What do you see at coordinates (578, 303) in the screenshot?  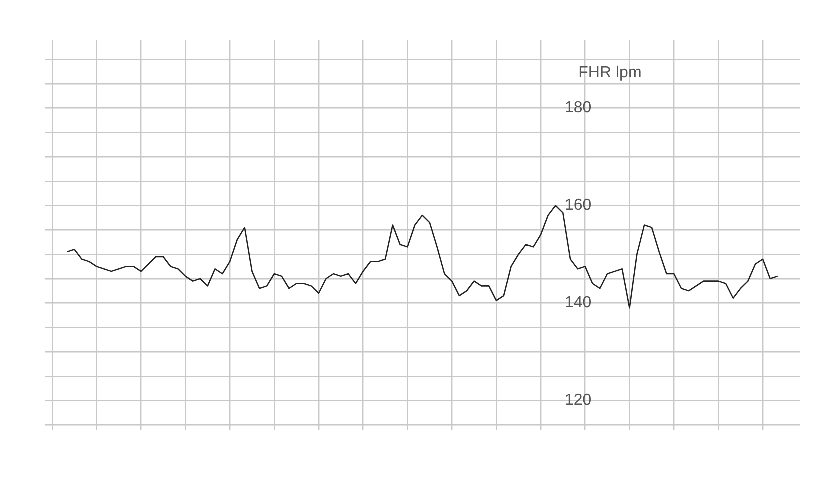 I see `y-tick-label: 140` at bounding box center [578, 303].